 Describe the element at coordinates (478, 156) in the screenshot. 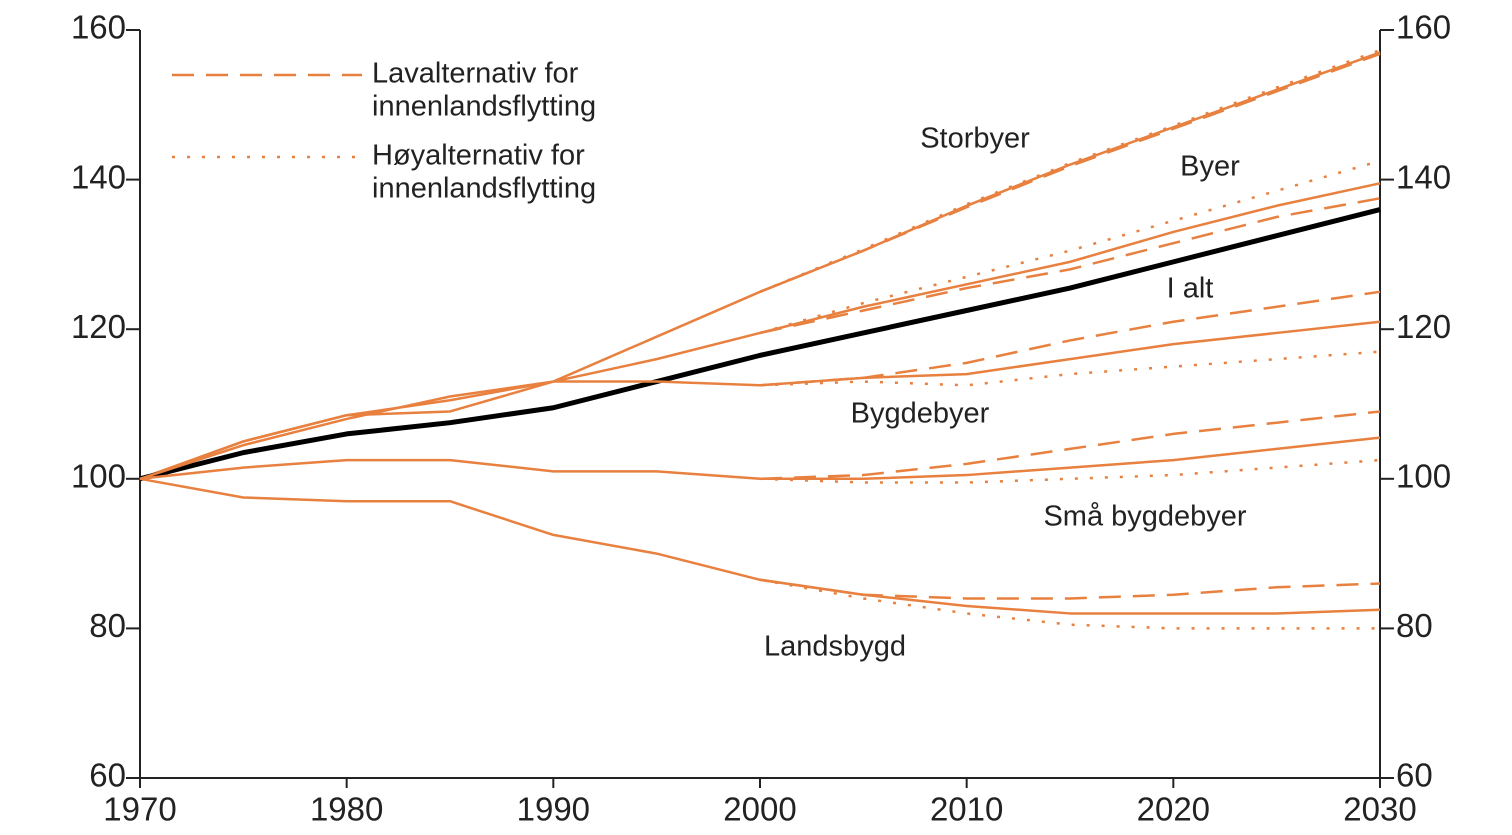

I see `legend-label: Høyalternativ for` at that location.